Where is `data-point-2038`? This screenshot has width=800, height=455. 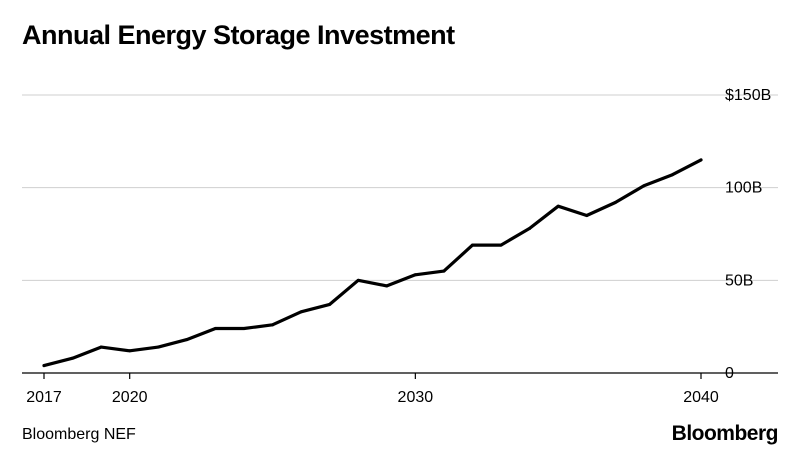 data-point-2038 is located at coordinates (644, 186).